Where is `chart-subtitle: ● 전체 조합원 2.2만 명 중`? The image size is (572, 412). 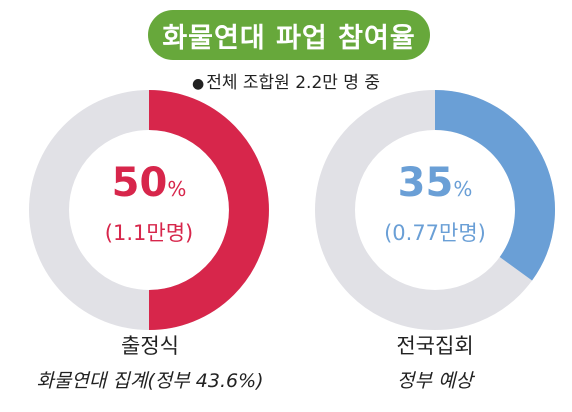 chart-subtitle: ● 전체 조합원 2.2만 명 중 is located at coordinates (286, 80).